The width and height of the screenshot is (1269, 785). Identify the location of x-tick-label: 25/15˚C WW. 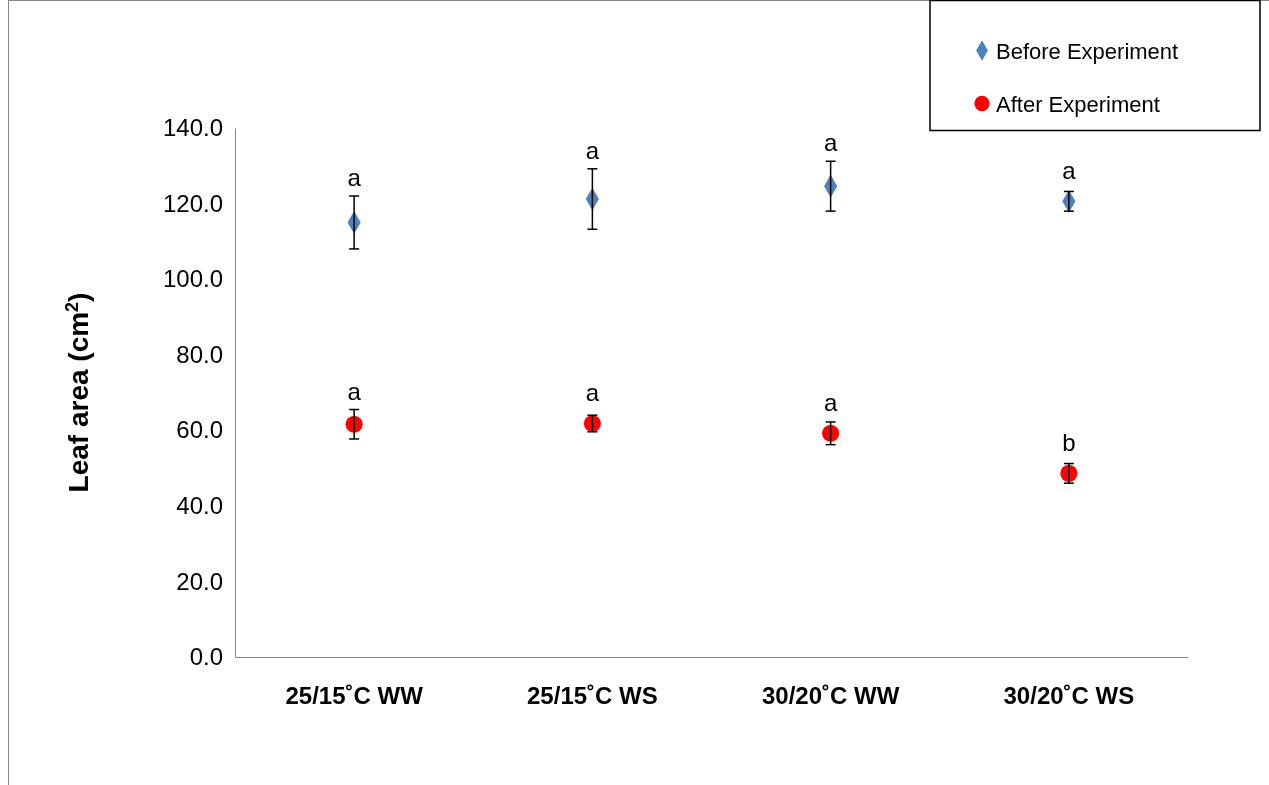
(354, 696).